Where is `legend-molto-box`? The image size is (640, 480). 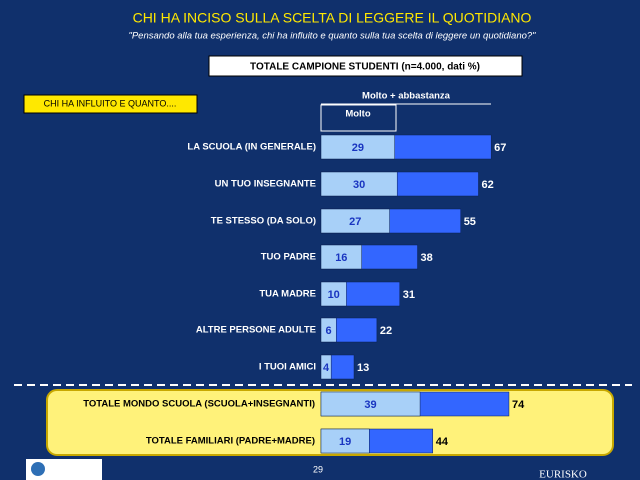 legend-molto-box is located at coordinates (358, 118).